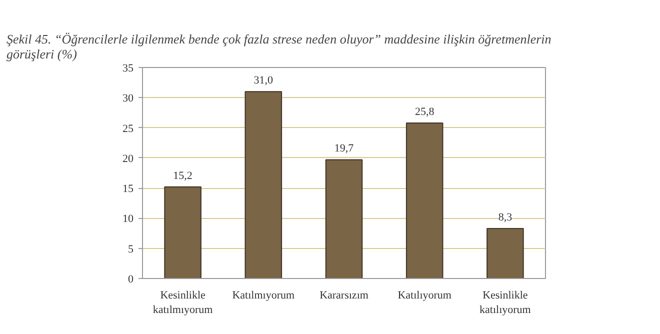 This screenshot has height=334, width=660. What do you see at coordinates (264, 80) in the screenshot?
I see `data-label: 31,0` at bounding box center [264, 80].